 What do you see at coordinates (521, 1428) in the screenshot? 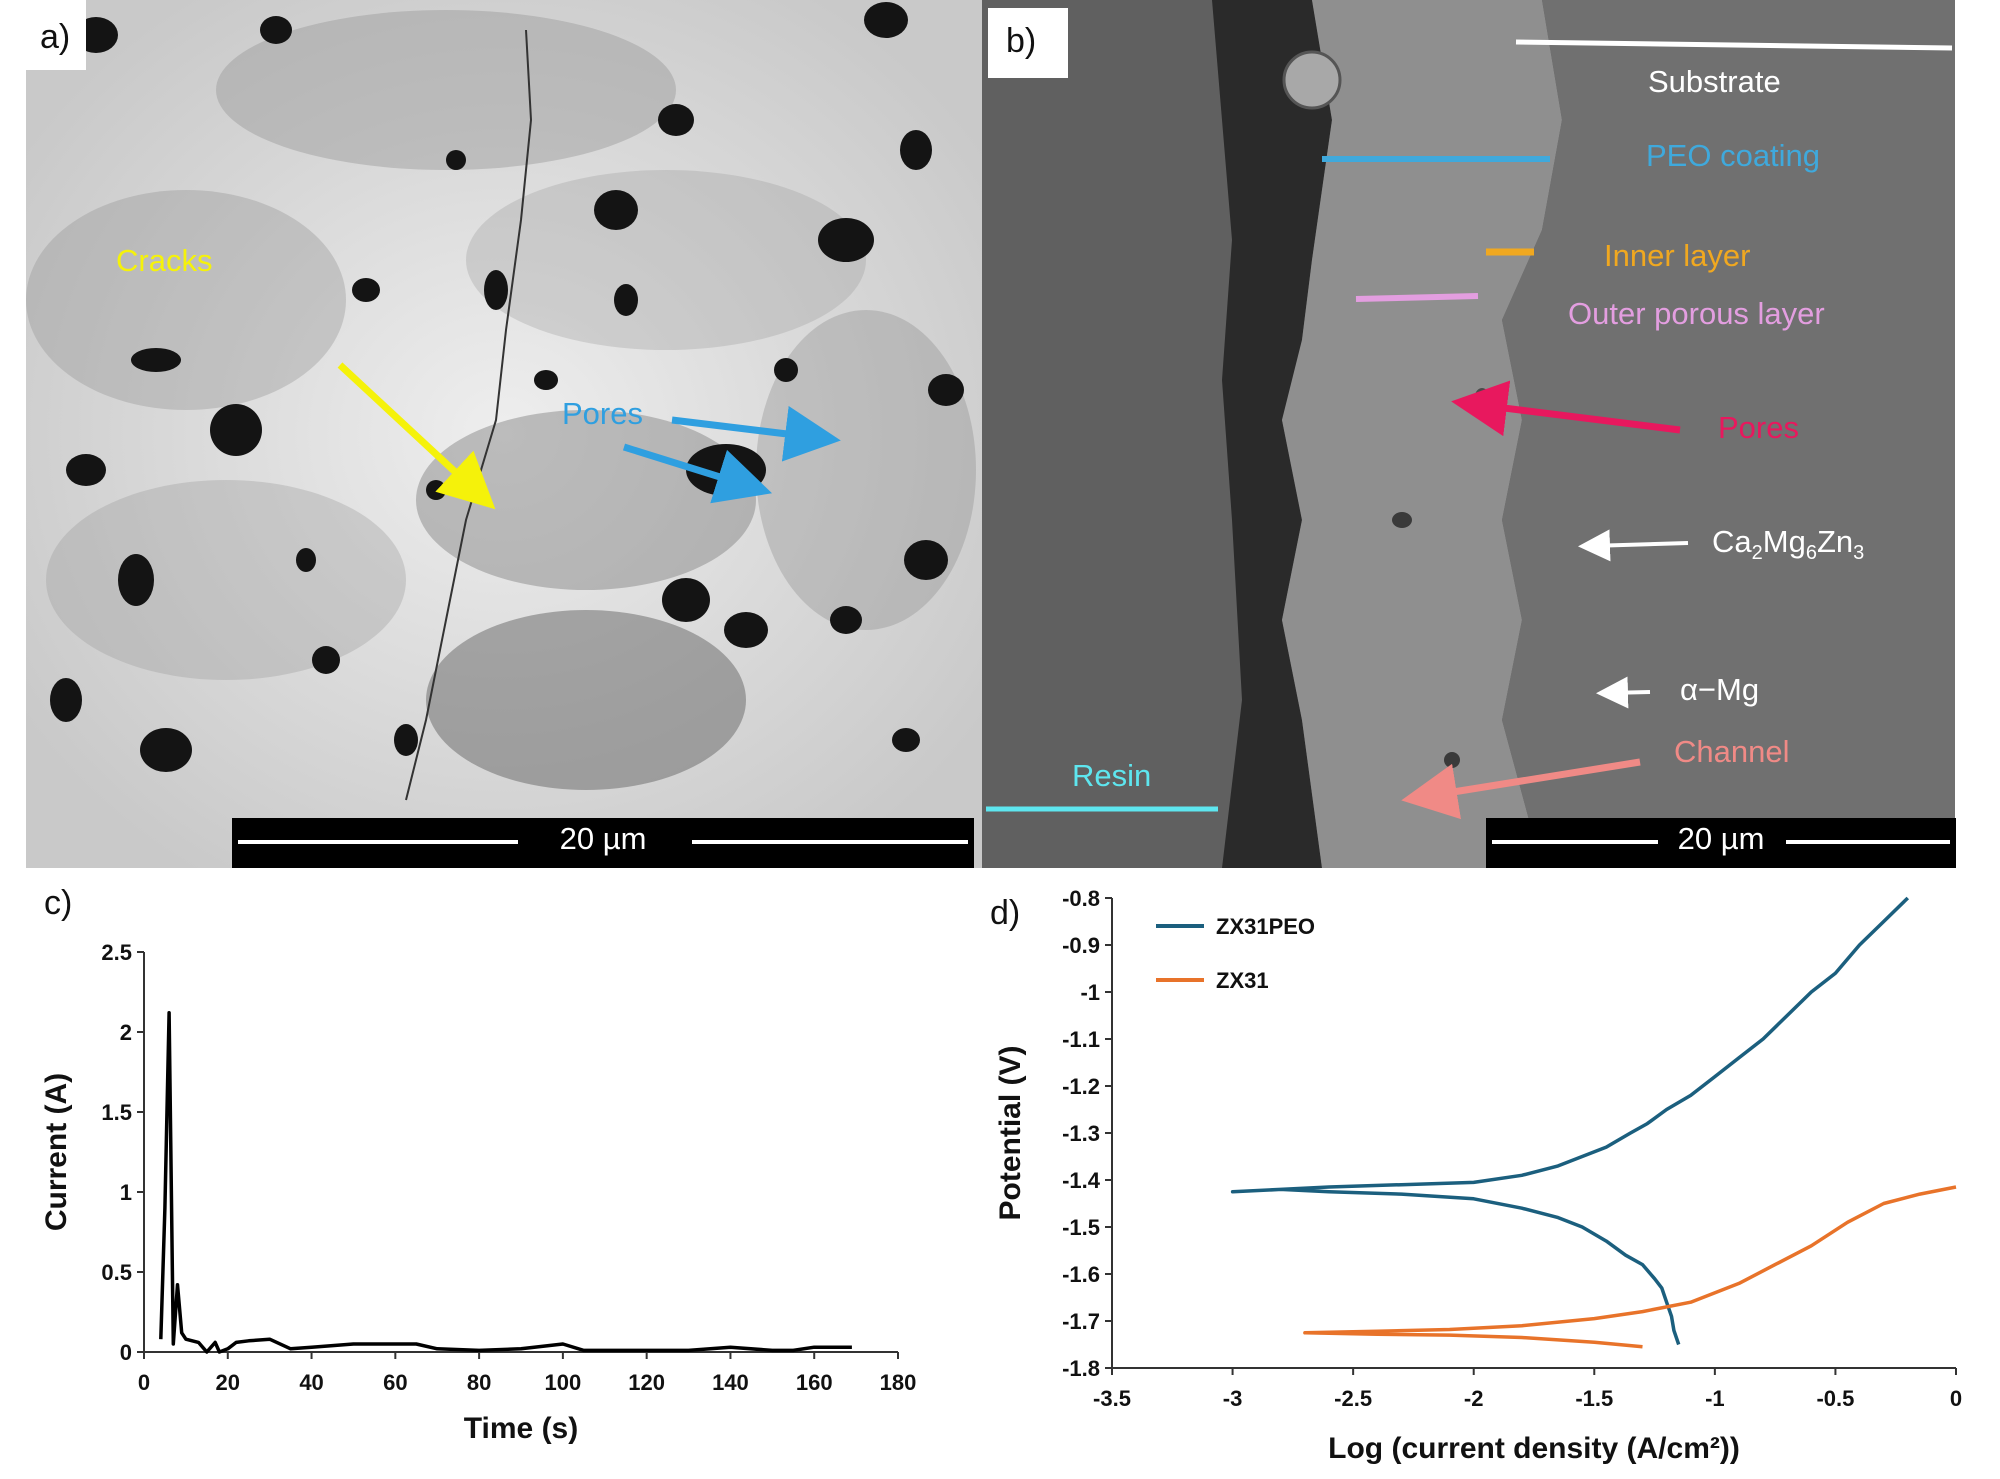
I see `x-axis-label: Time (s)` at bounding box center [521, 1428].